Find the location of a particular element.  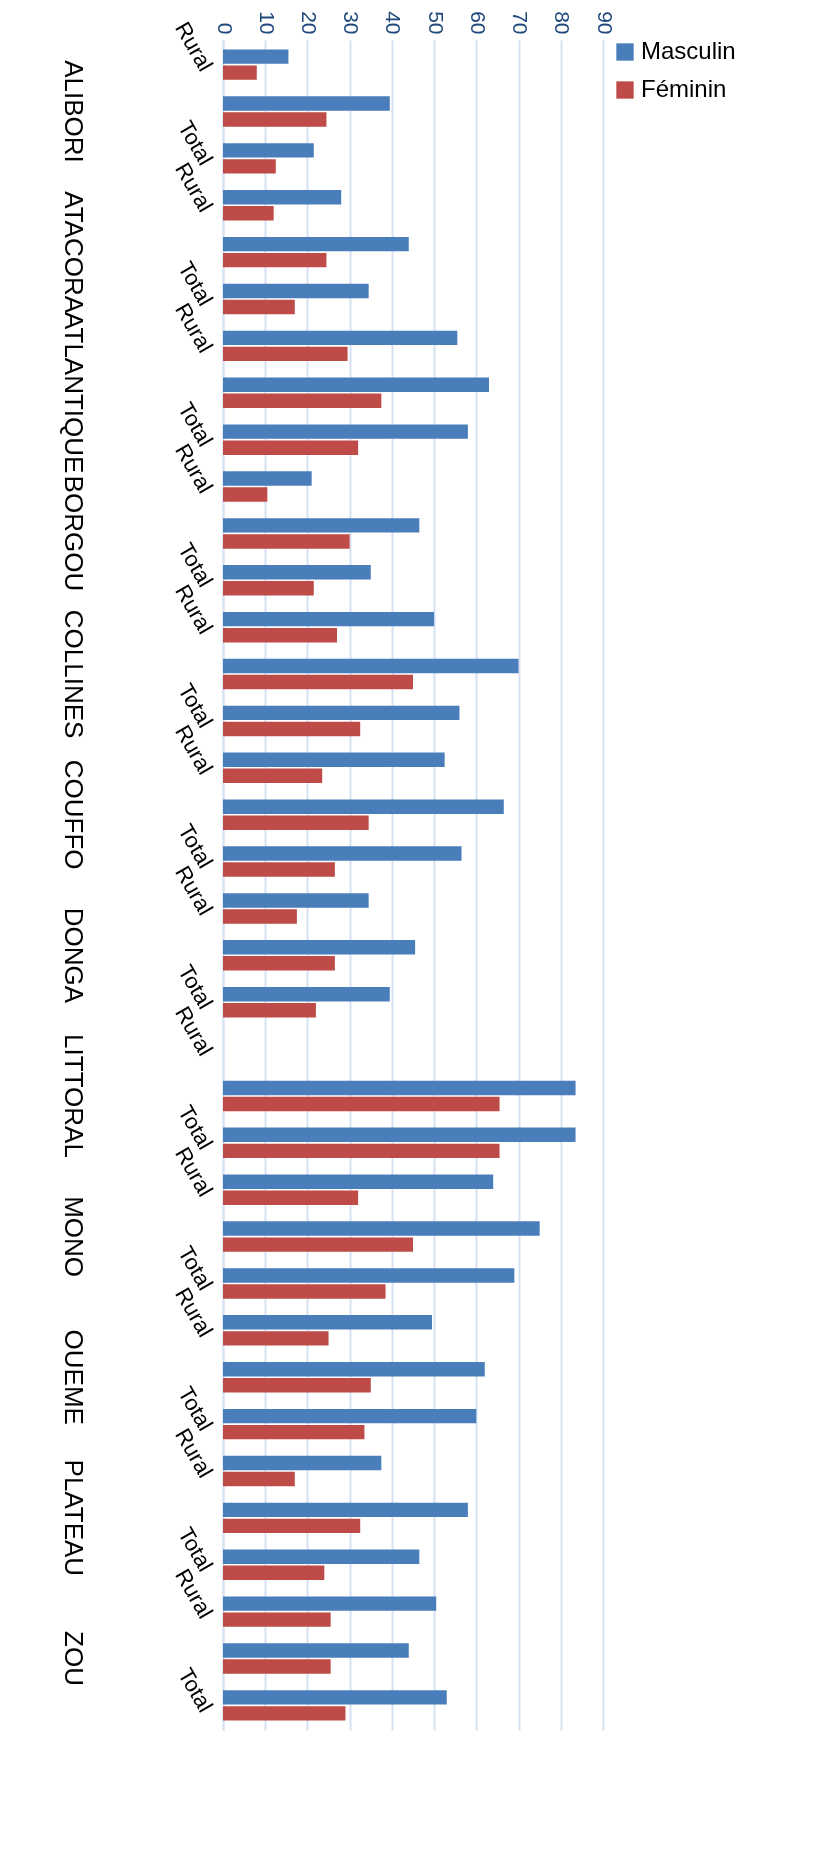

text: ATACORA is located at coordinates (74, 252).